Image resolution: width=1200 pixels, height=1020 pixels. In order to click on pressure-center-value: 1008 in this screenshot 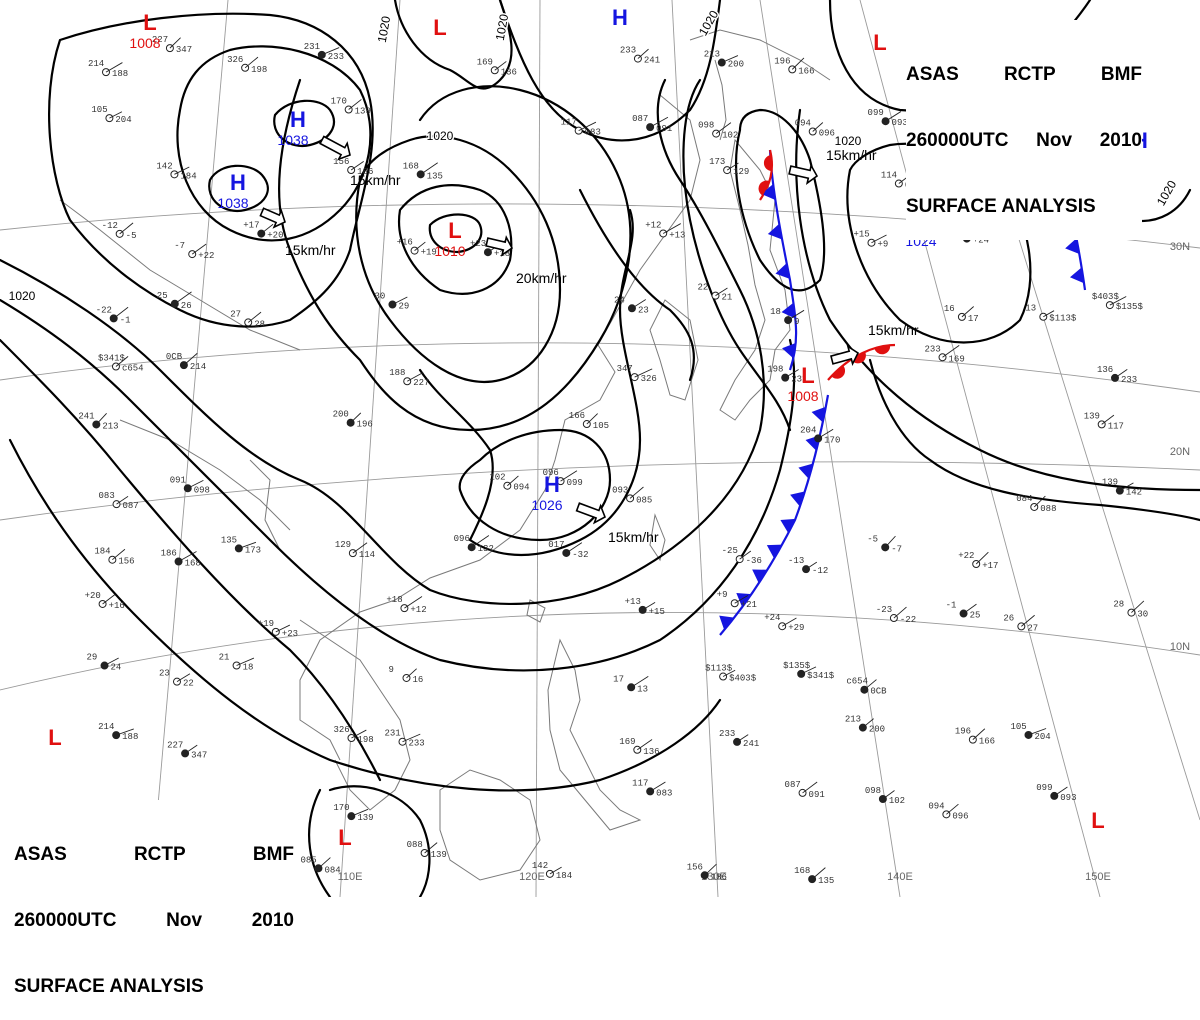, I will do `click(802, 396)`.